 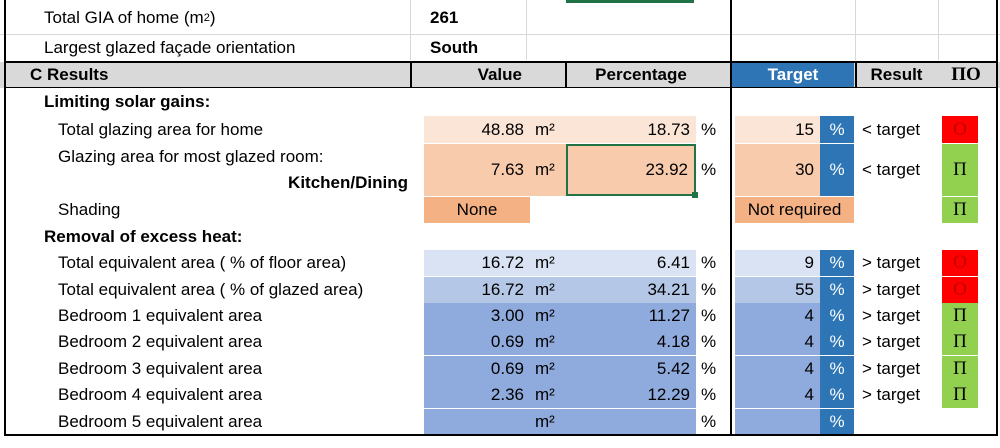 What do you see at coordinates (709, 129) in the screenshot?
I see `total-glazing-pct-unit: %` at bounding box center [709, 129].